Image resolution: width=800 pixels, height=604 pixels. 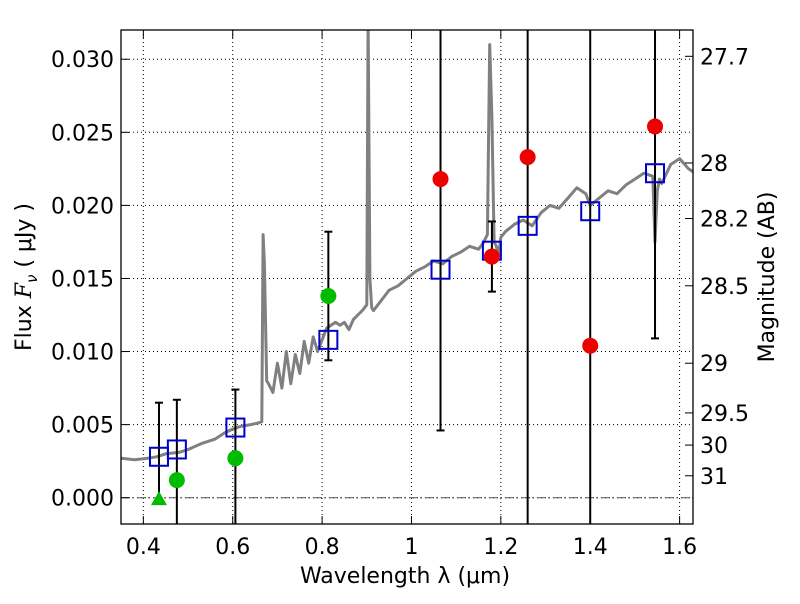 What do you see at coordinates (724, 287) in the screenshot?
I see `y2-tick-label: 28.5` at bounding box center [724, 287].